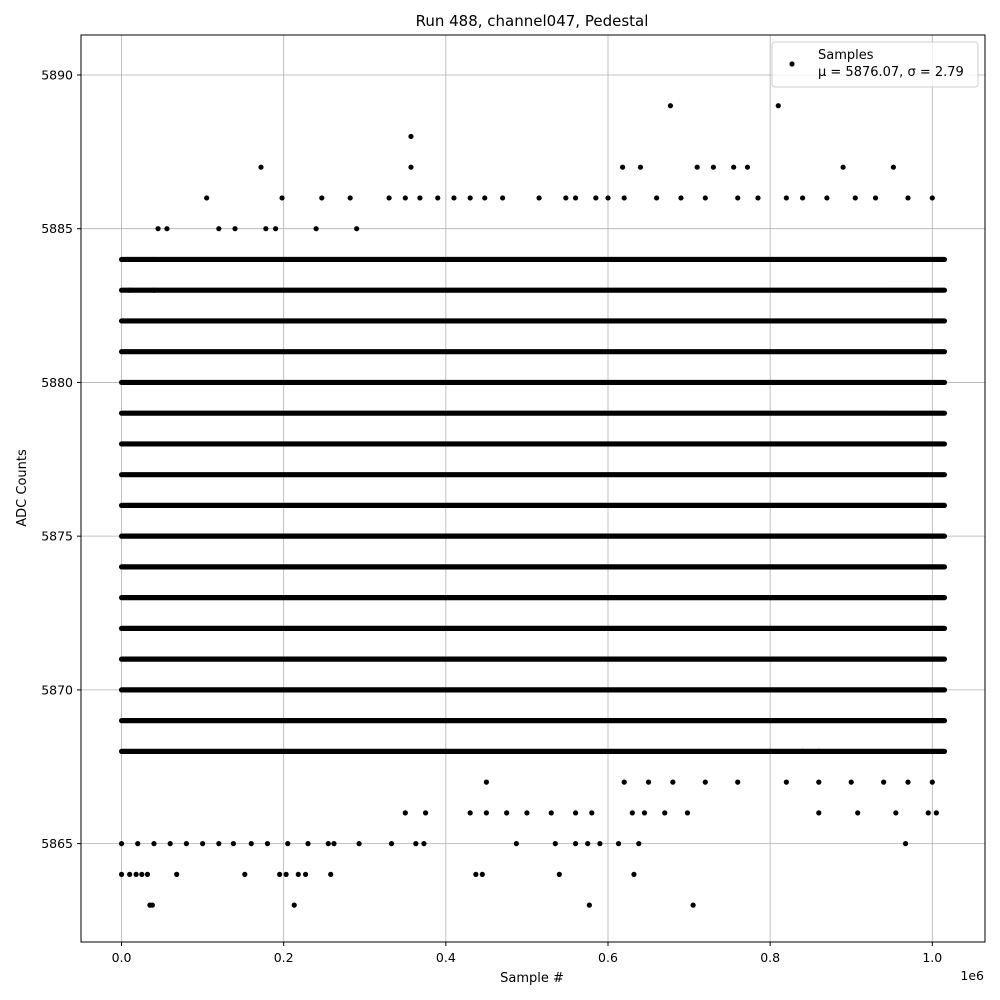 This screenshot has width=1000, height=1000. What do you see at coordinates (122, 957) in the screenshot?
I see `x-tick-label: 0.0` at bounding box center [122, 957].